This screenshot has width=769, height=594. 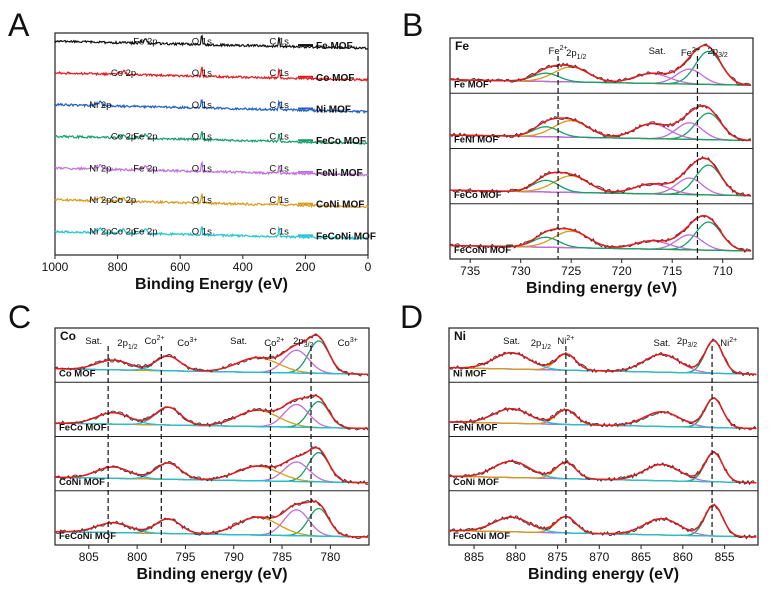 What do you see at coordinates (334, 46) in the screenshot?
I see `legend-label: Fe MOF` at bounding box center [334, 46].